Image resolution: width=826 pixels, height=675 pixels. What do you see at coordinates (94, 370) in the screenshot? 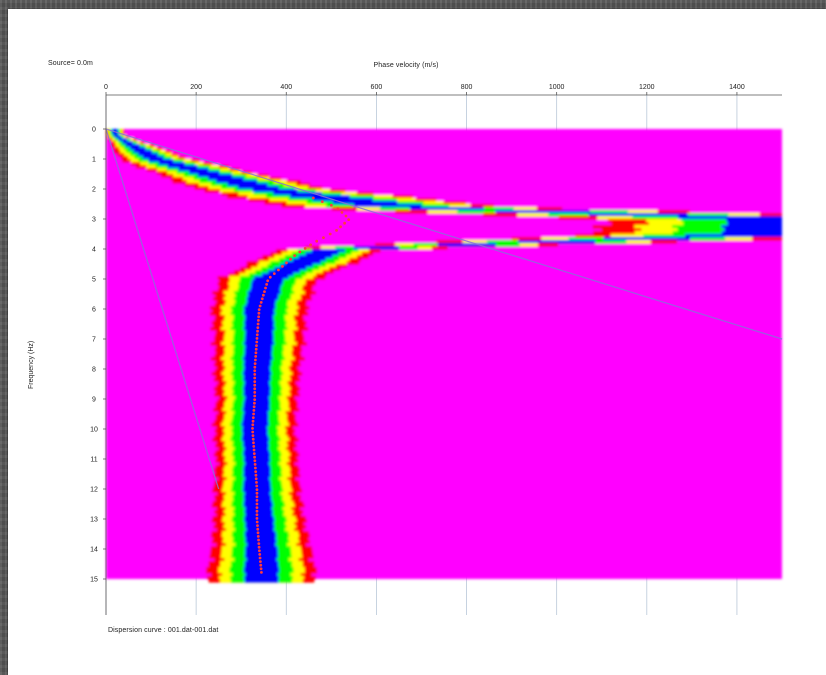
I see `y-tick-label: 8` at bounding box center [94, 370].